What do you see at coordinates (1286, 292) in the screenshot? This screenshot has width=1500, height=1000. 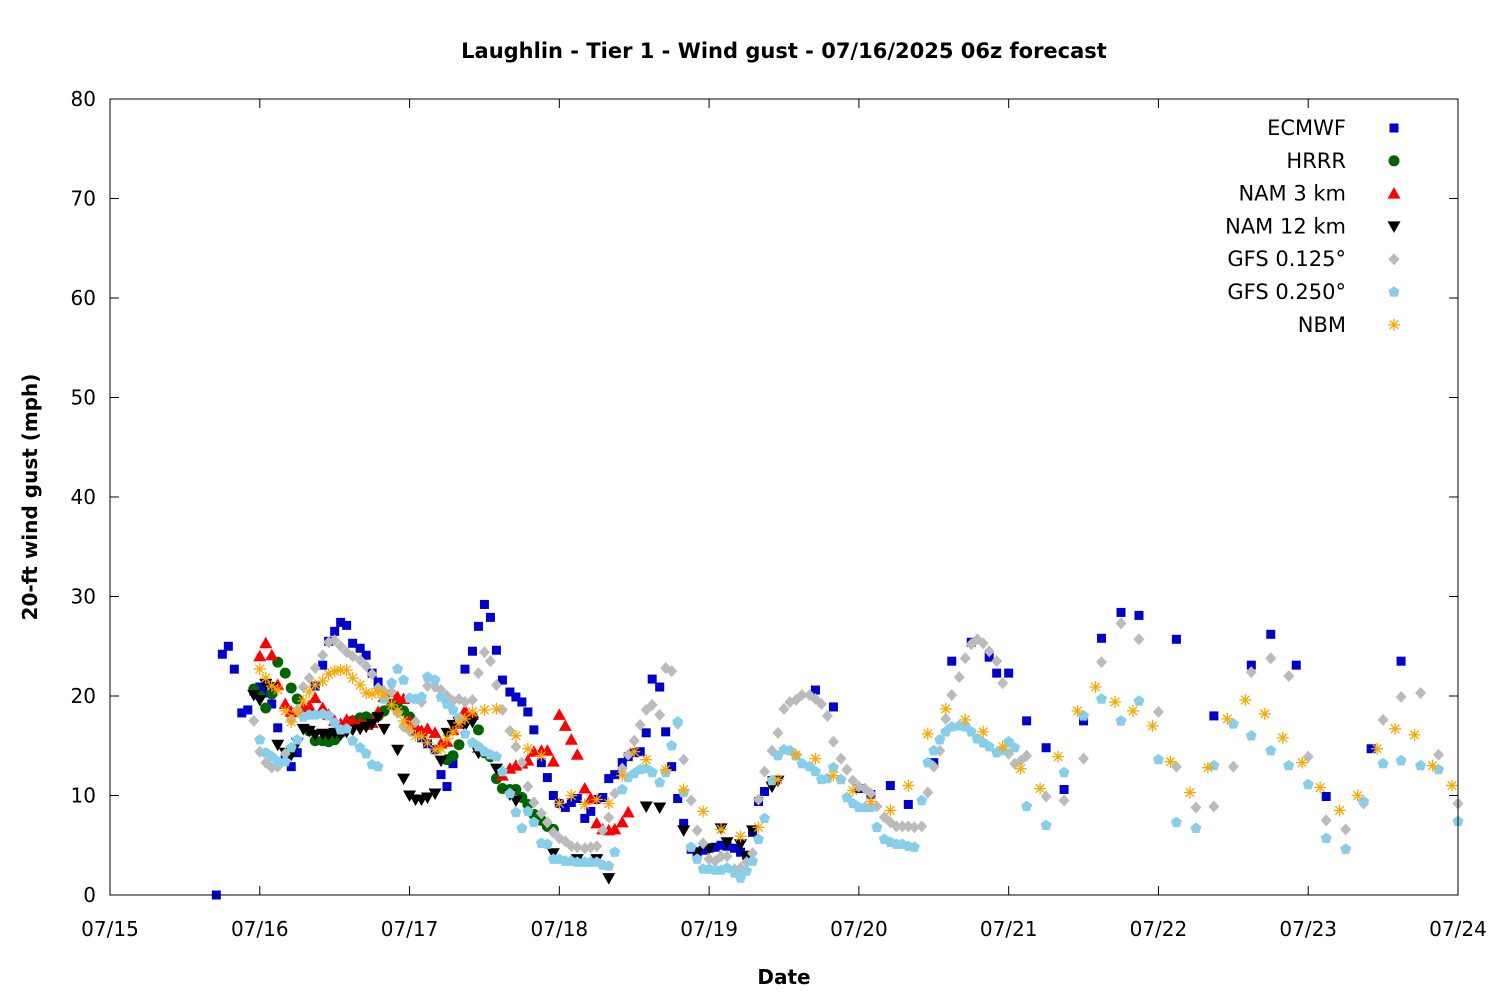 I see `legend-label: GFS 0.250°` at bounding box center [1286, 292].